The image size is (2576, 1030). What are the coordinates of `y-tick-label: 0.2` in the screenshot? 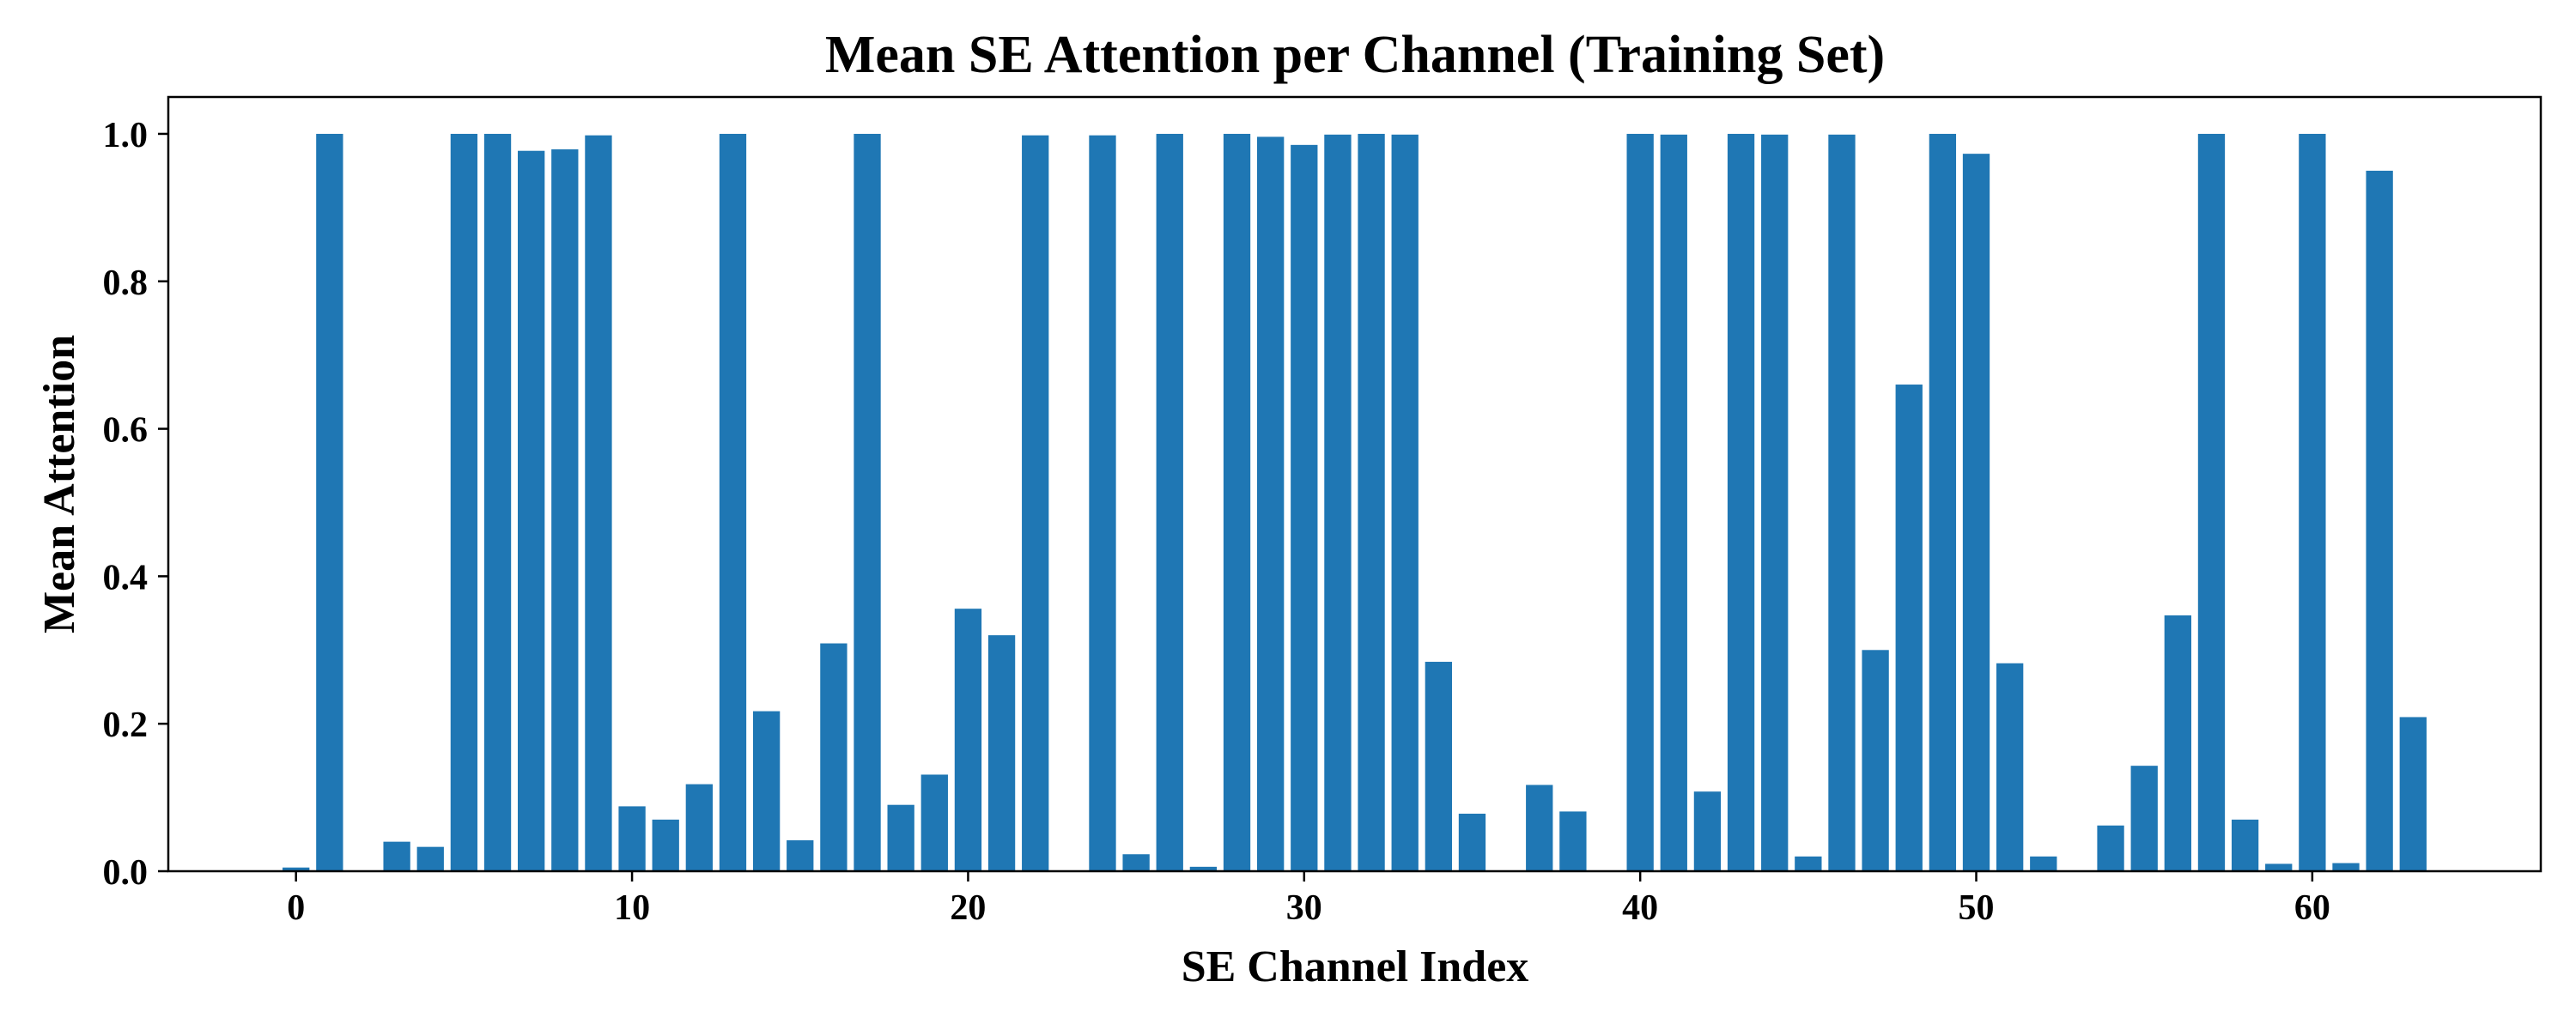 It's located at (126, 725).